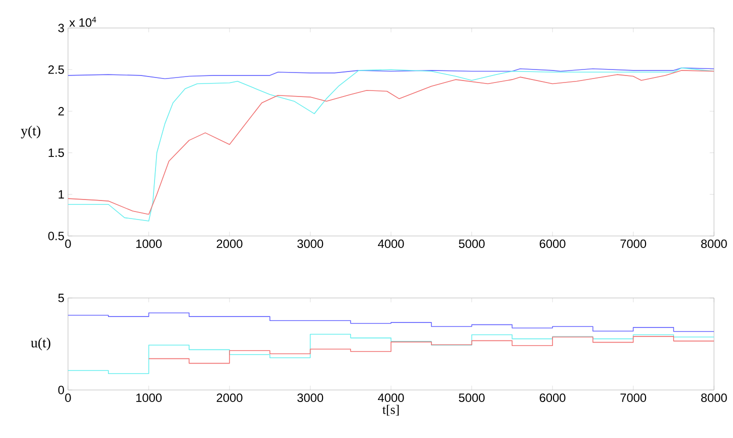 Image resolution: width=733 pixels, height=438 pixels. What do you see at coordinates (56, 236) in the screenshot?
I see `y-tick-label: 0.5` at bounding box center [56, 236].